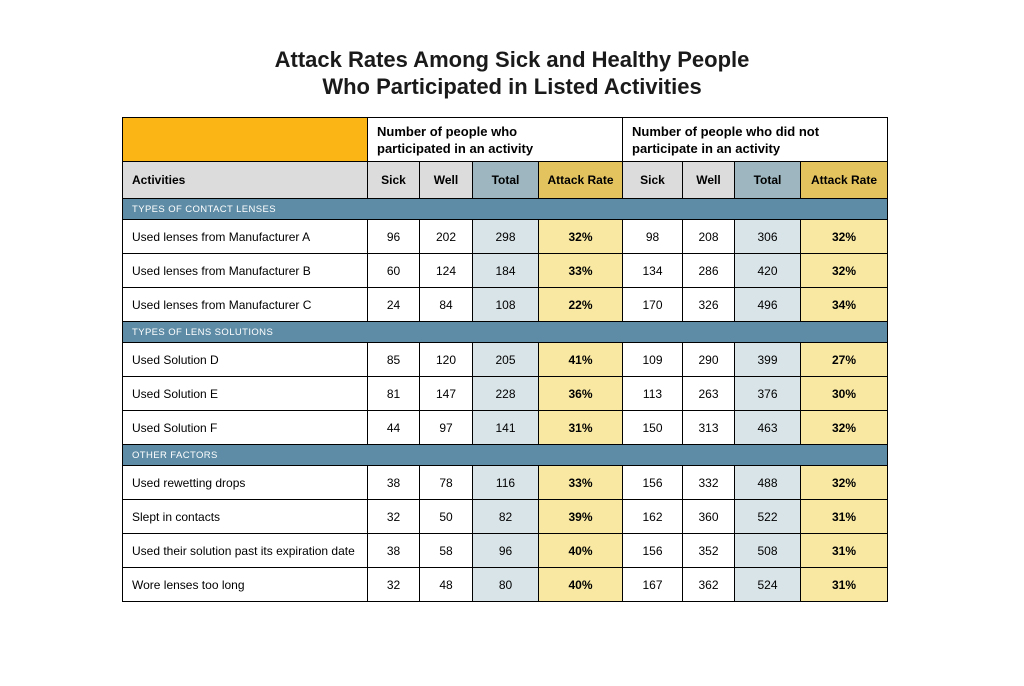  I want to click on participated-well-cell: 120, so click(446, 359).